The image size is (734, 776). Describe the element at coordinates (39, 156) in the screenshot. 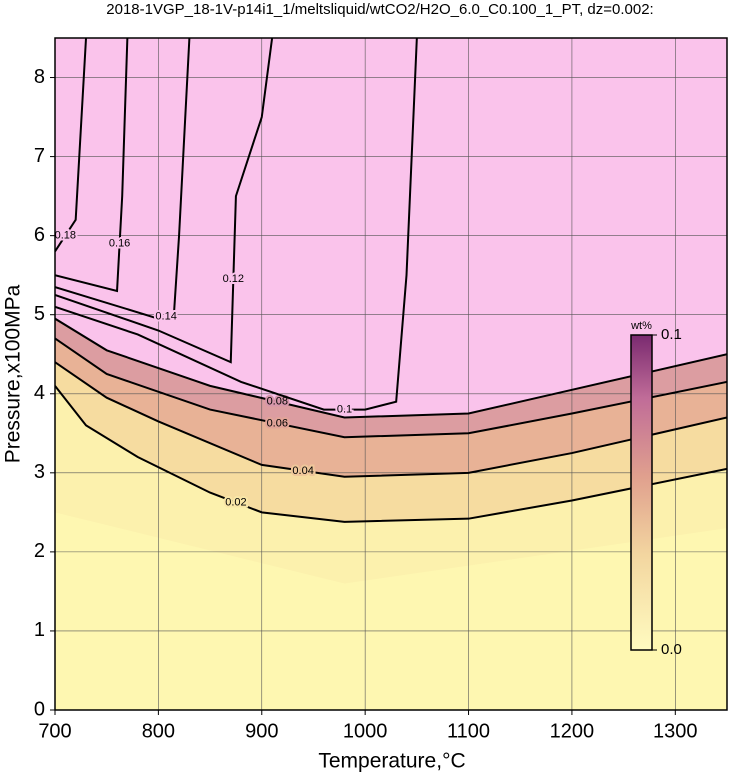

I see `y-tick-label: 7` at that location.